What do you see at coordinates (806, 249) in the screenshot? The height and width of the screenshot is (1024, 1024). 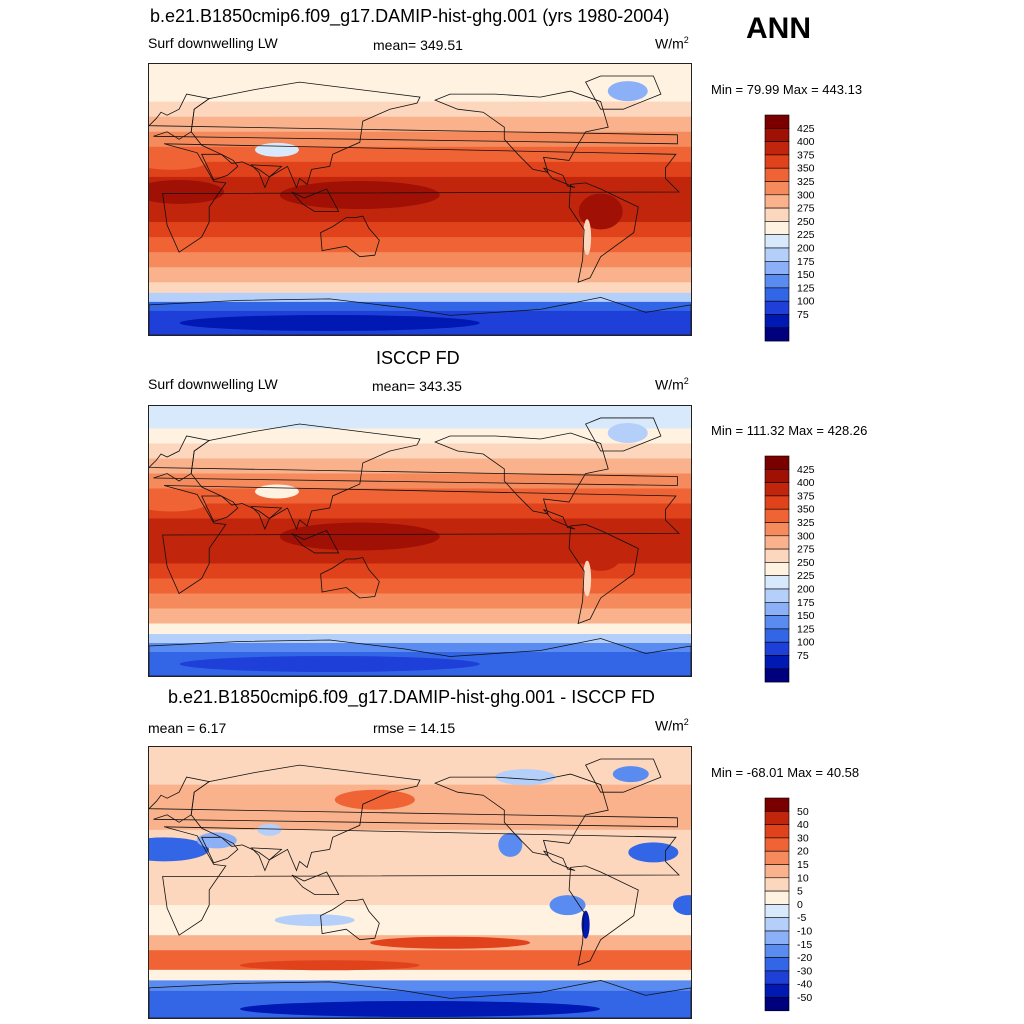 I see `colorbar-tick-label: 200` at bounding box center [806, 249].